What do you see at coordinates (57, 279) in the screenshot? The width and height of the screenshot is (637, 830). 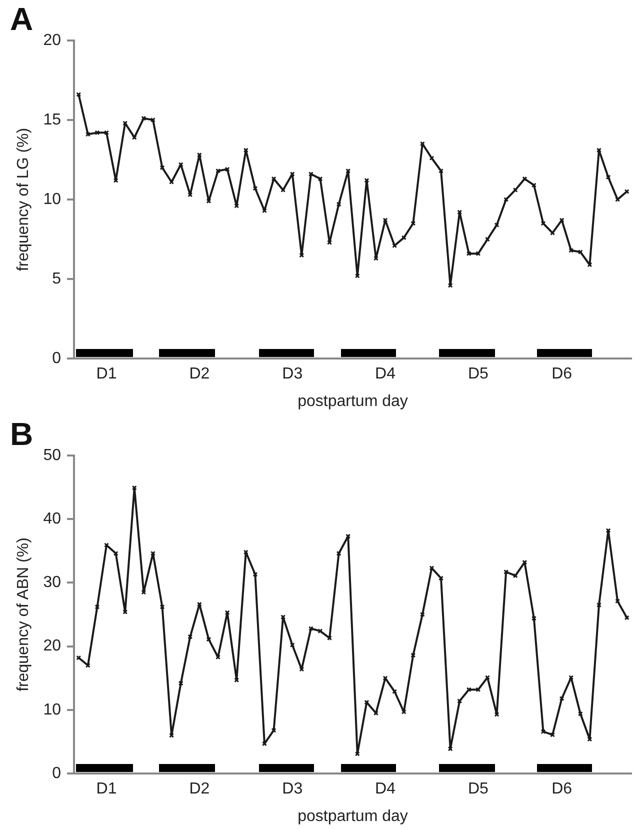 I see `y-tick-label: 5` at bounding box center [57, 279].